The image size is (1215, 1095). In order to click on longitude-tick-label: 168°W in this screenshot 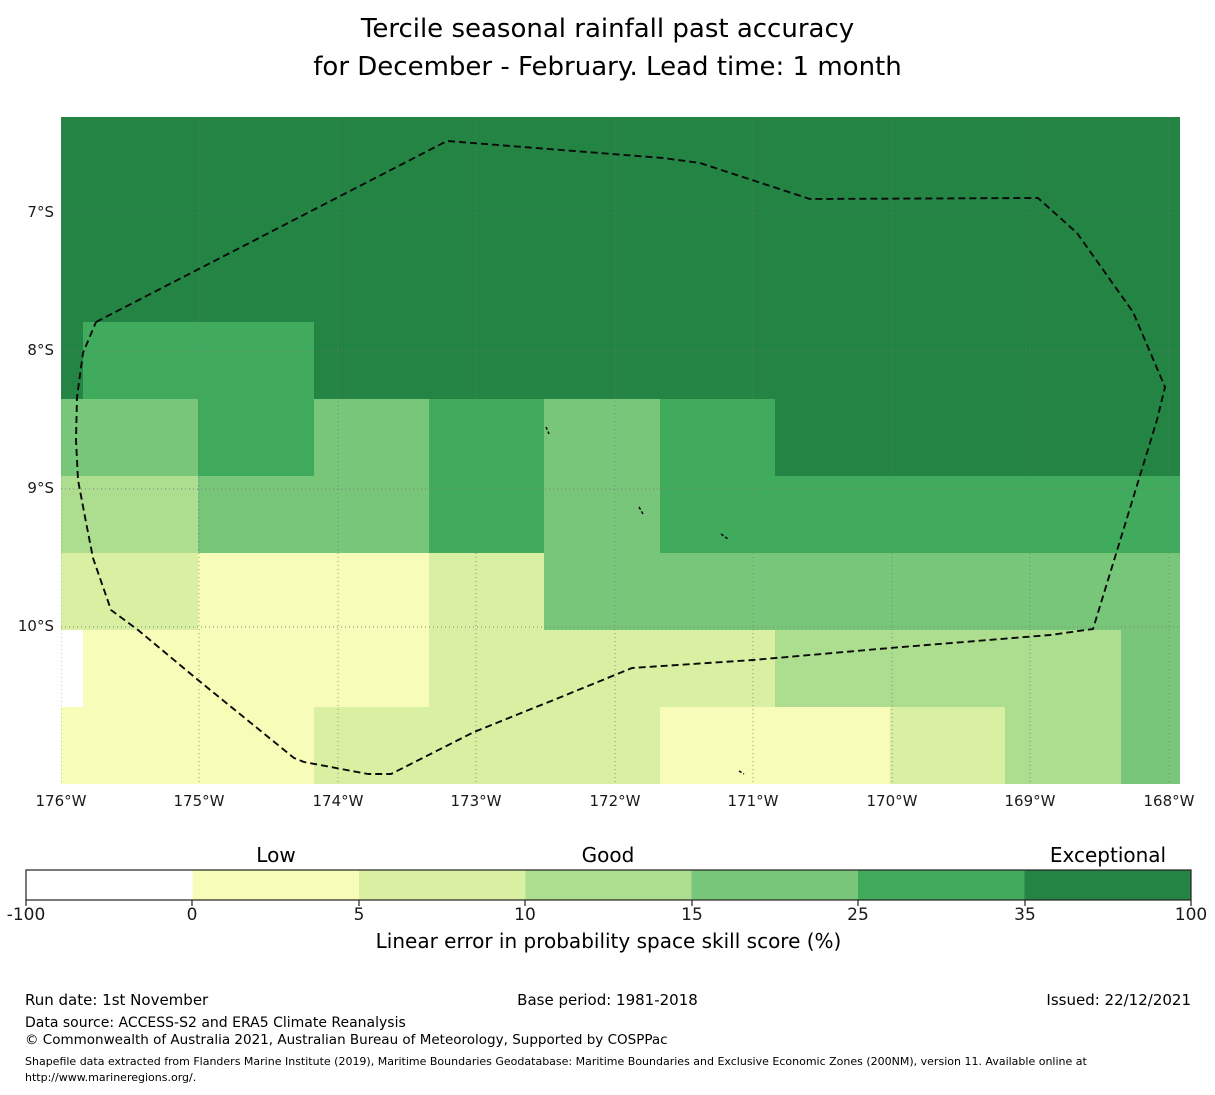, I will do `click(1169, 801)`.